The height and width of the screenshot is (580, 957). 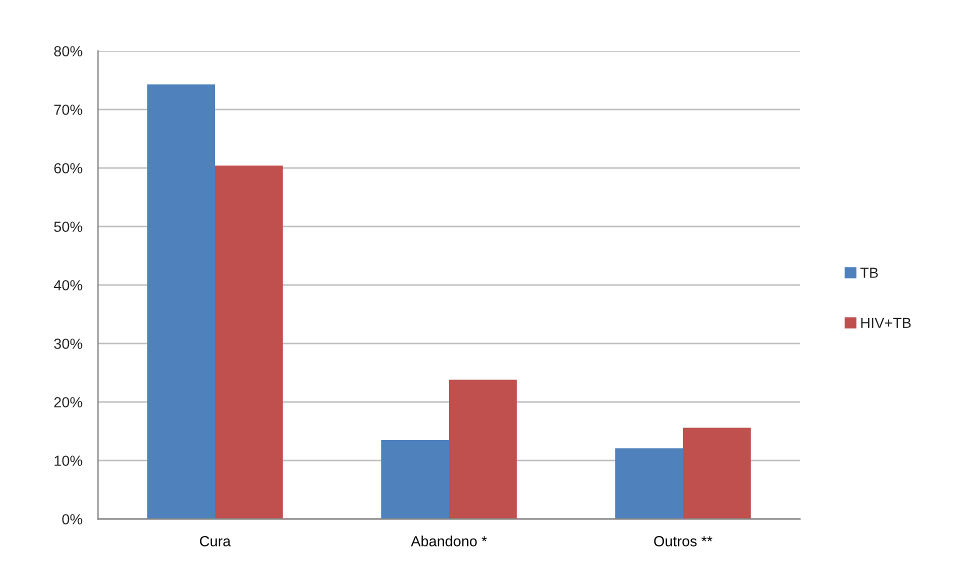 What do you see at coordinates (886, 323) in the screenshot?
I see `legend-label: HIV+TB` at bounding box center [886, 323].